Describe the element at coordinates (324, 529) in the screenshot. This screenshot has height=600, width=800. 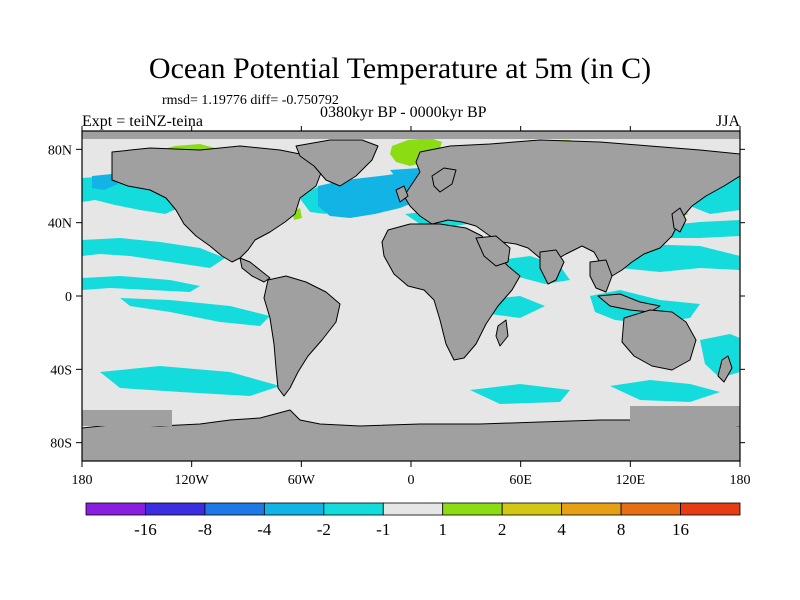
I see `colorbar-label: -2` at that location.